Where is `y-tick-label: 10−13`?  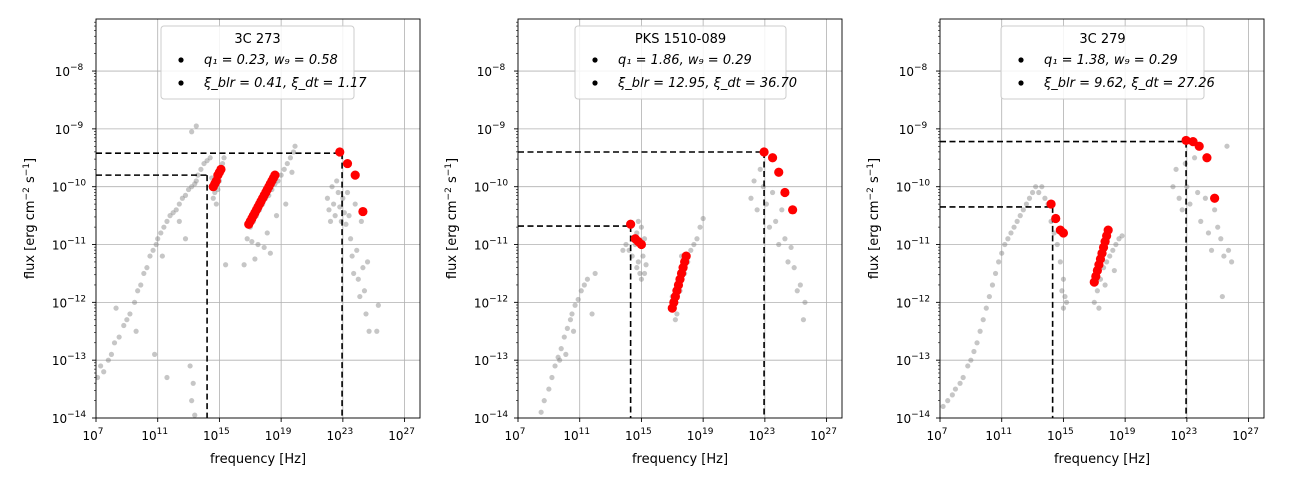 y-tick-label: 10−13 is located at coordinates (913, 360).